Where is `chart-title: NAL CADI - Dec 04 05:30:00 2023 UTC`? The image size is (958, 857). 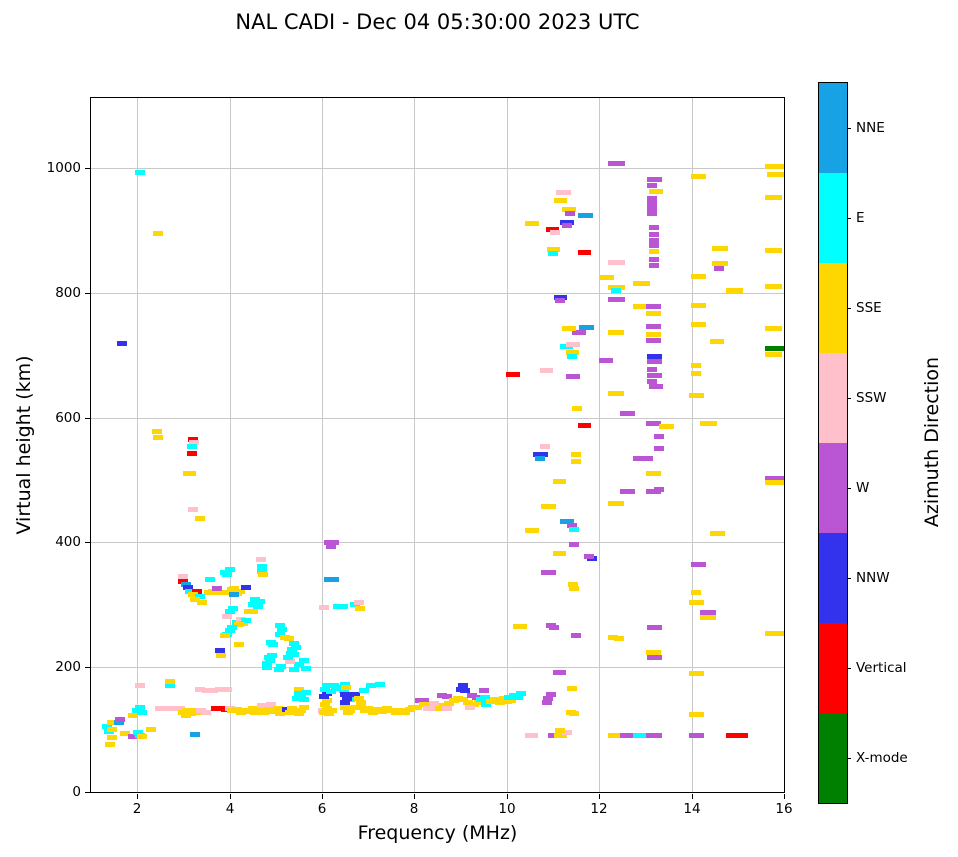 chart-title: NAL CADI - Dec 04 05:30:00 2023 UTC is located at coordinates (437, 22).